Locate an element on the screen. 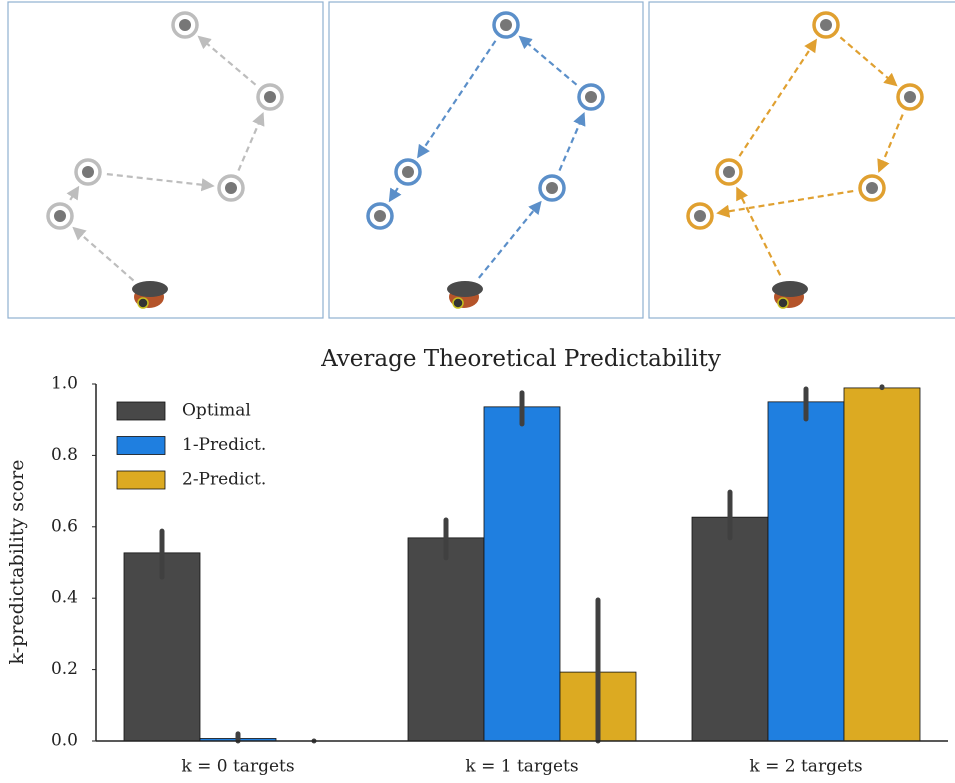  y-tick-label: 0.4 is located at coordinates (64, 598).